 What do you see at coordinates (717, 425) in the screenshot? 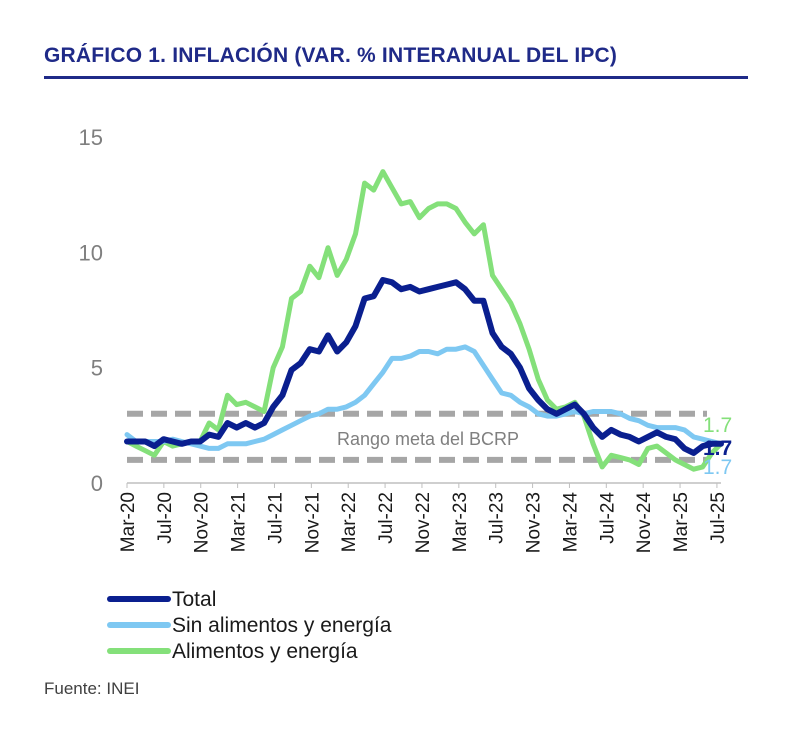
I see `end-label-2: 1.7` at bounding box center [717, 425].